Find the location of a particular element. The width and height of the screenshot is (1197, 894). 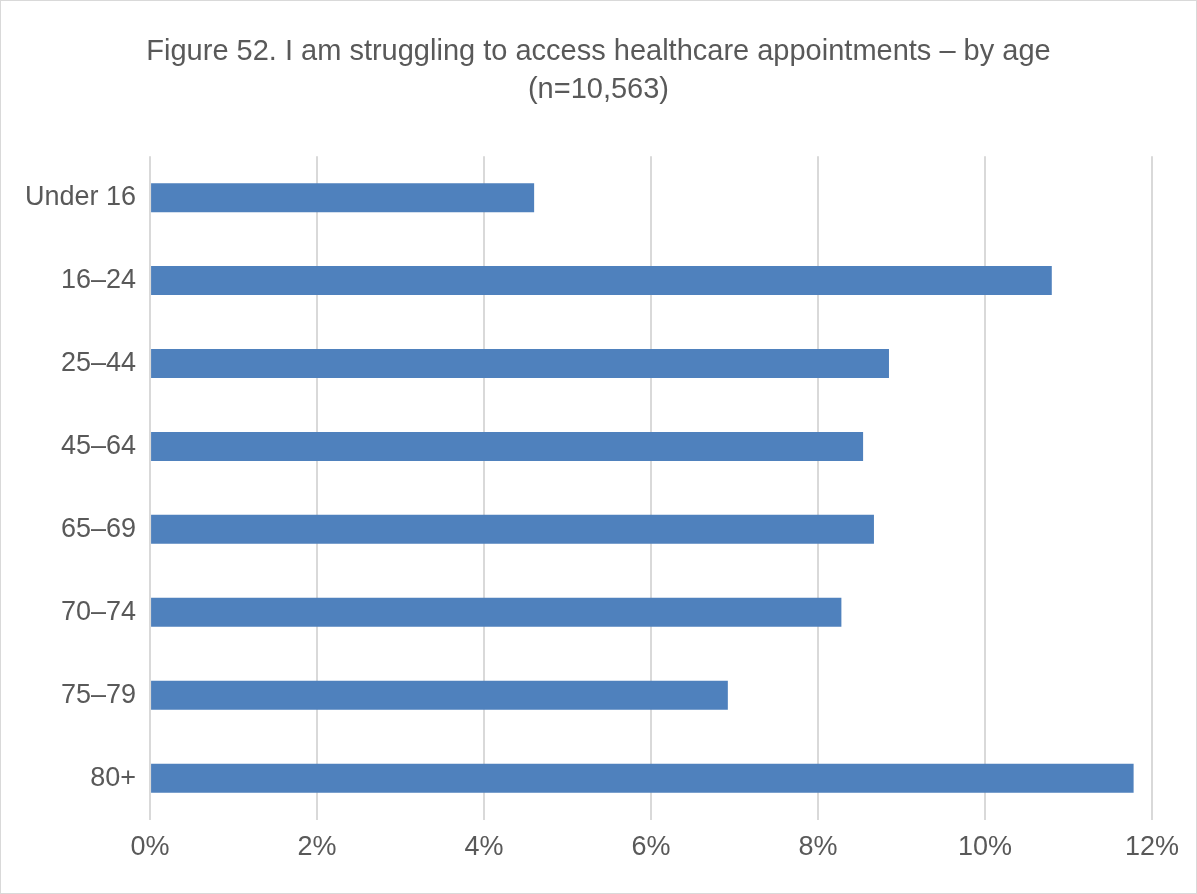

x-tick-label: 12% is located at coordinates (1151, 846).